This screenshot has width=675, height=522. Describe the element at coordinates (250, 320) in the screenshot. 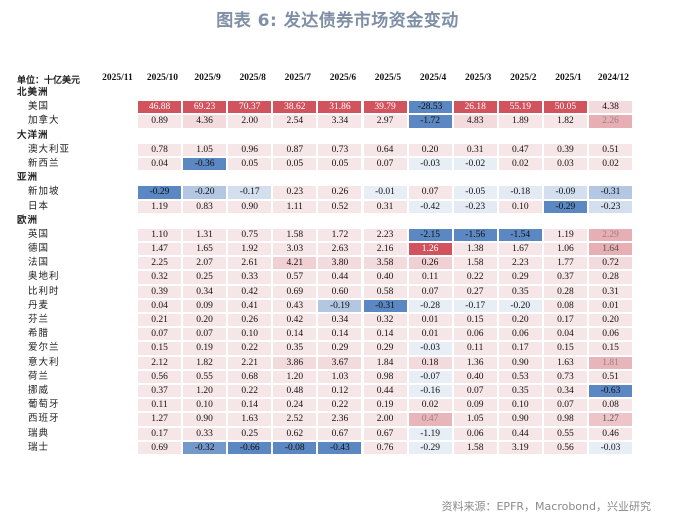

I see `value-cell: 0.26` at that location.